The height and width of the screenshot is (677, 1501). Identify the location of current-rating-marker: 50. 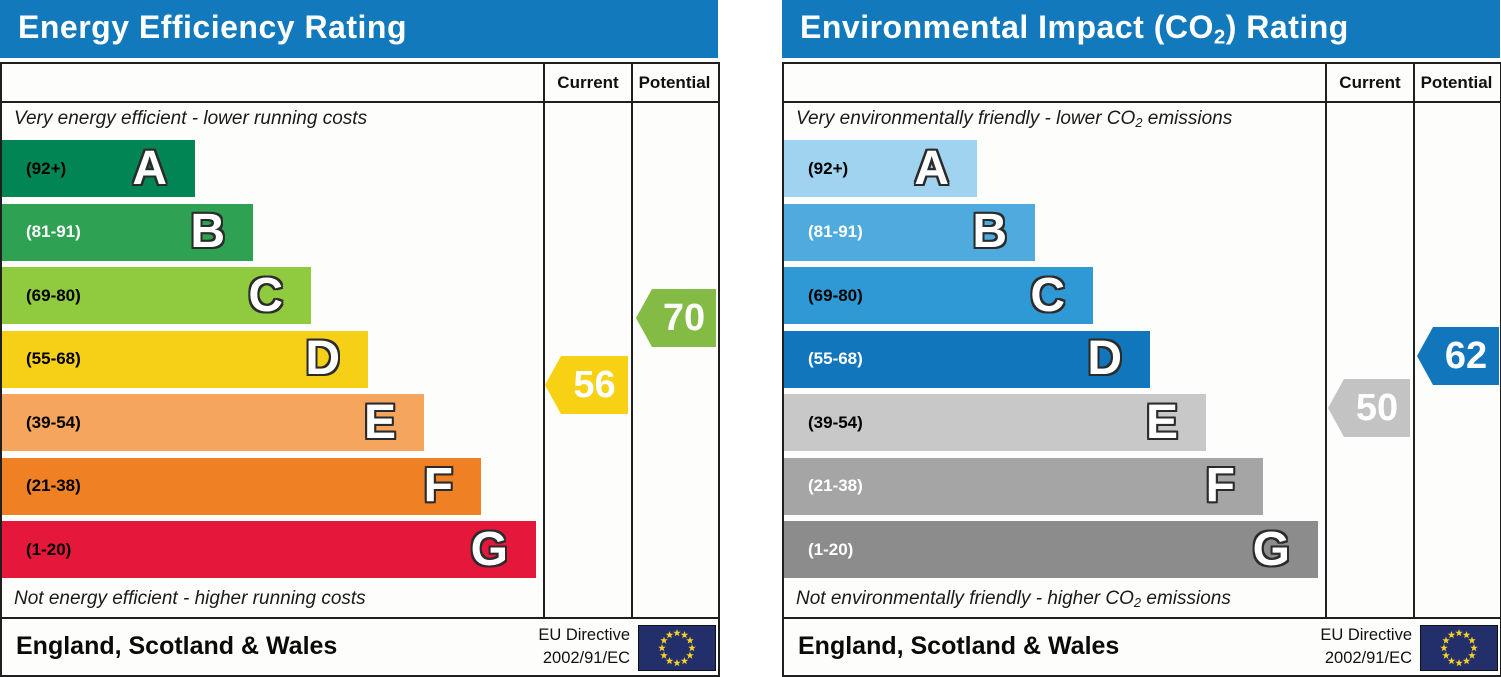
(1369, 408).